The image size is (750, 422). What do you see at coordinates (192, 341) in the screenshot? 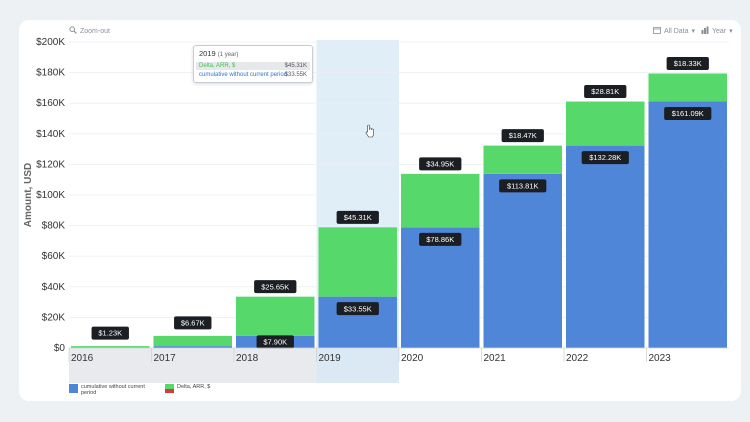
I see `bar-delta-2017` at bounding box center [192, 341].